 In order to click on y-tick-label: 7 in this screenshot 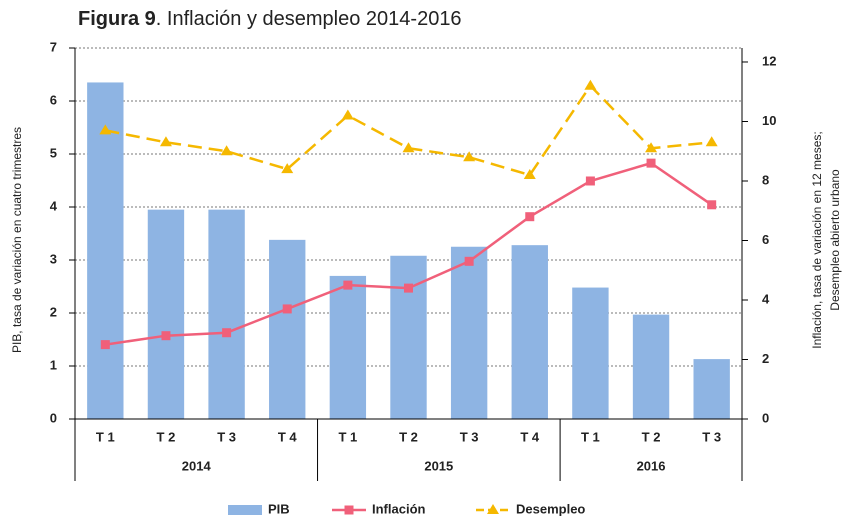, I will do `click(53, 46)`.